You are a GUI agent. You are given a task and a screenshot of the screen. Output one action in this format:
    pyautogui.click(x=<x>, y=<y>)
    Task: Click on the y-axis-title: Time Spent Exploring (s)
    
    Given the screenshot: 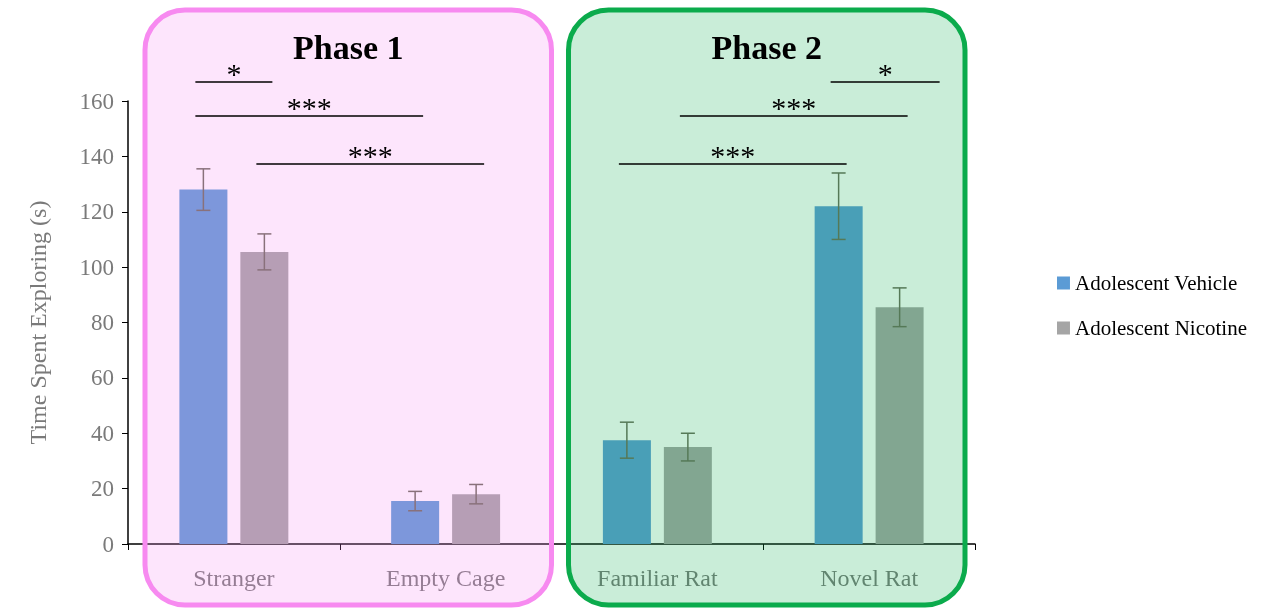 What is the action you would take?
    pyautogui.click(x=38, y=322)
    